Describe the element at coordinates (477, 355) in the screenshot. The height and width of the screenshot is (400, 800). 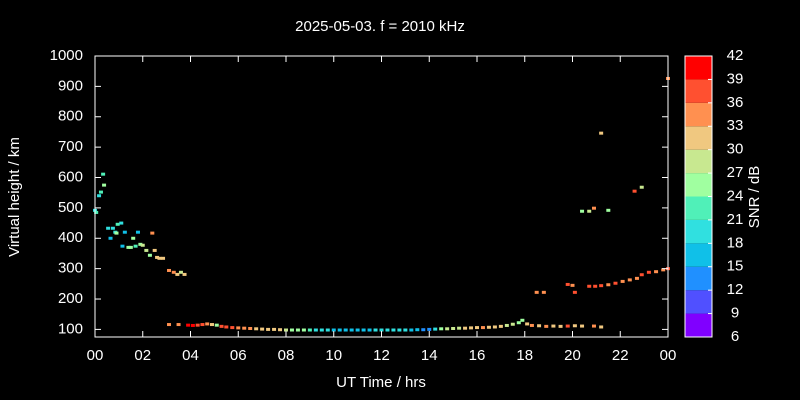
I see `x-tick-label: 16` at that location.